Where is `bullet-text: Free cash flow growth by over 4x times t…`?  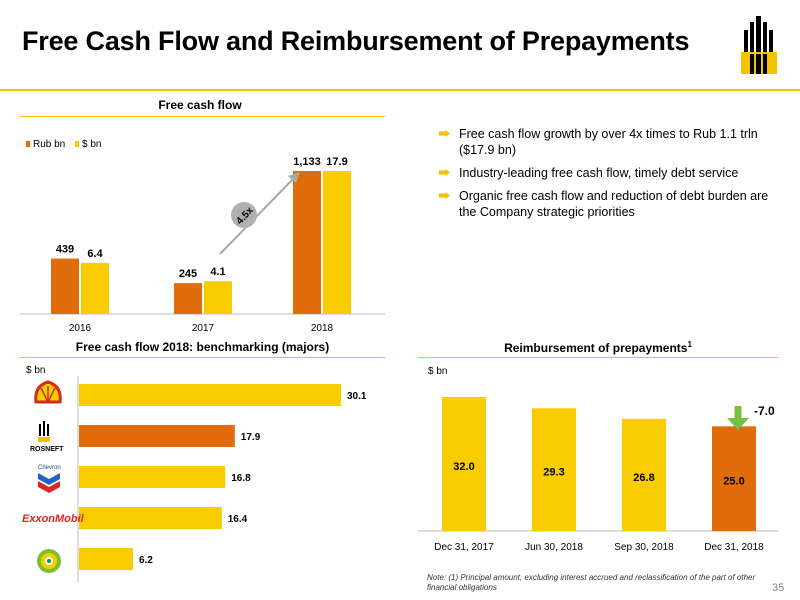
bullet-text: Free cash flow growth by over 4x times t… is located at coordinates (608, 142).